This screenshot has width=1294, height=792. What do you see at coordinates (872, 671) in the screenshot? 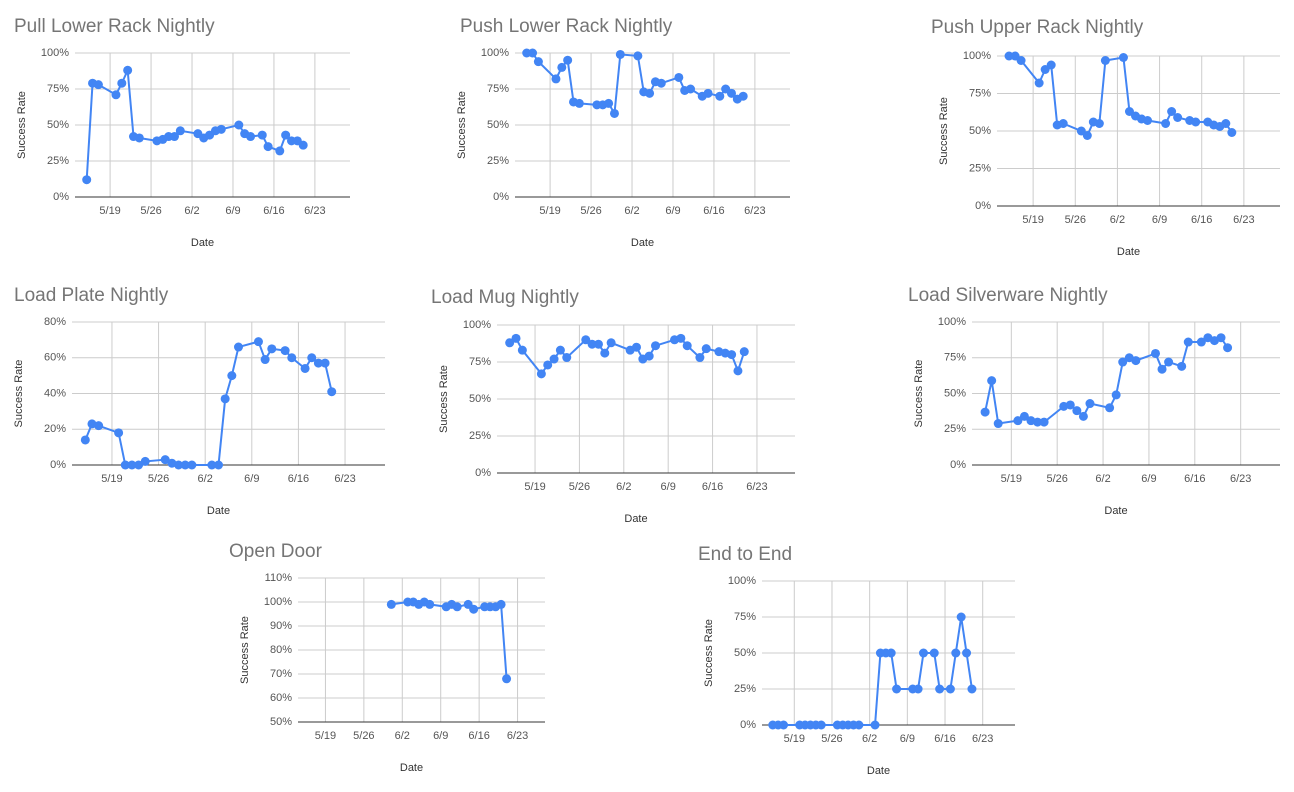
I see `line` at bounding box center [872, 671].